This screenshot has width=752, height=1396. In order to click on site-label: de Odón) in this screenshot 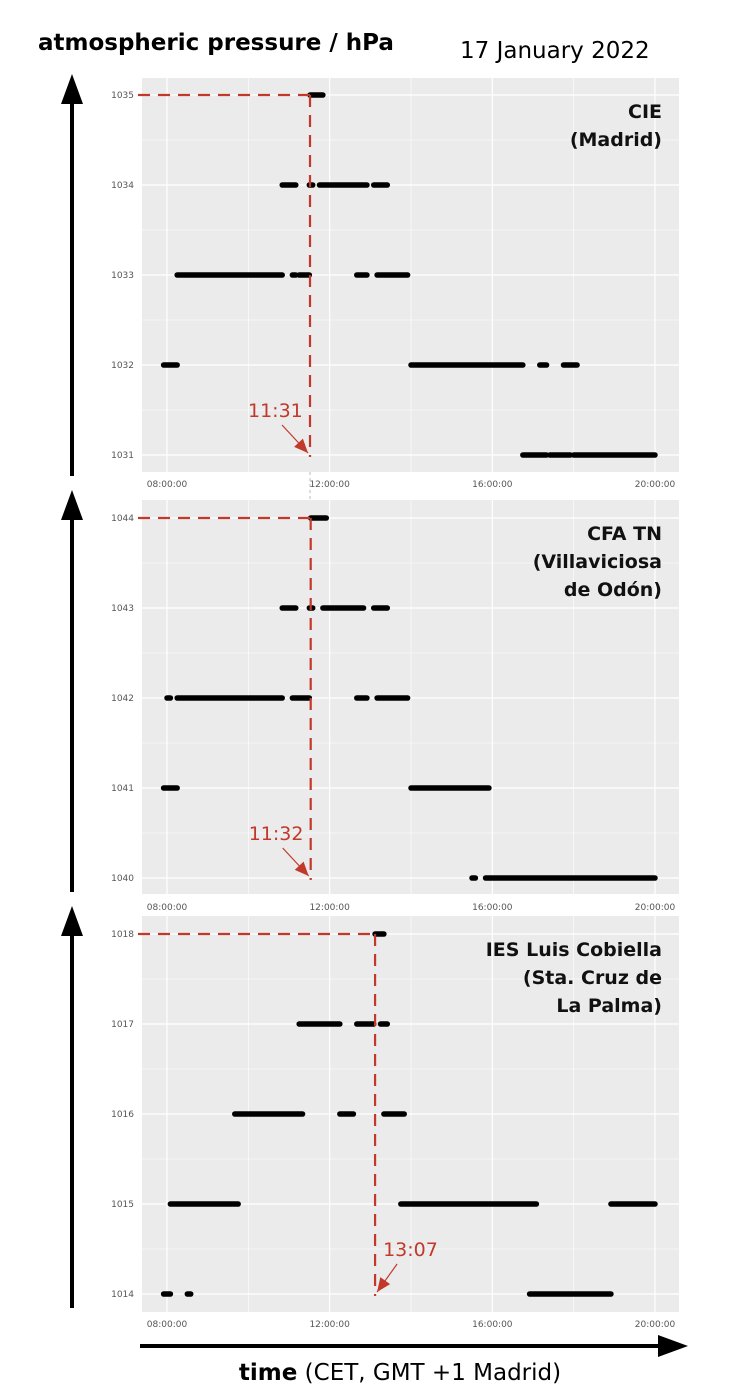, I will do `click(613, 590)`.